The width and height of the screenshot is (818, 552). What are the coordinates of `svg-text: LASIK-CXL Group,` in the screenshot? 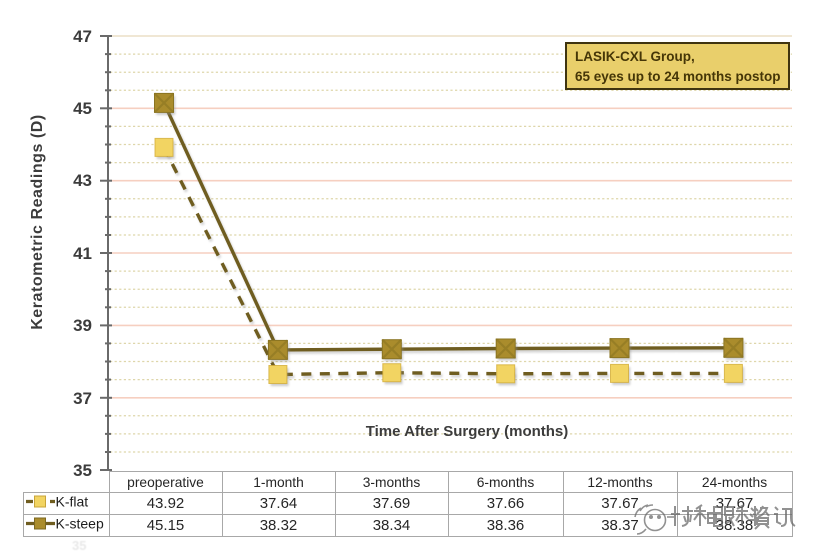 It's located at (635, 56).